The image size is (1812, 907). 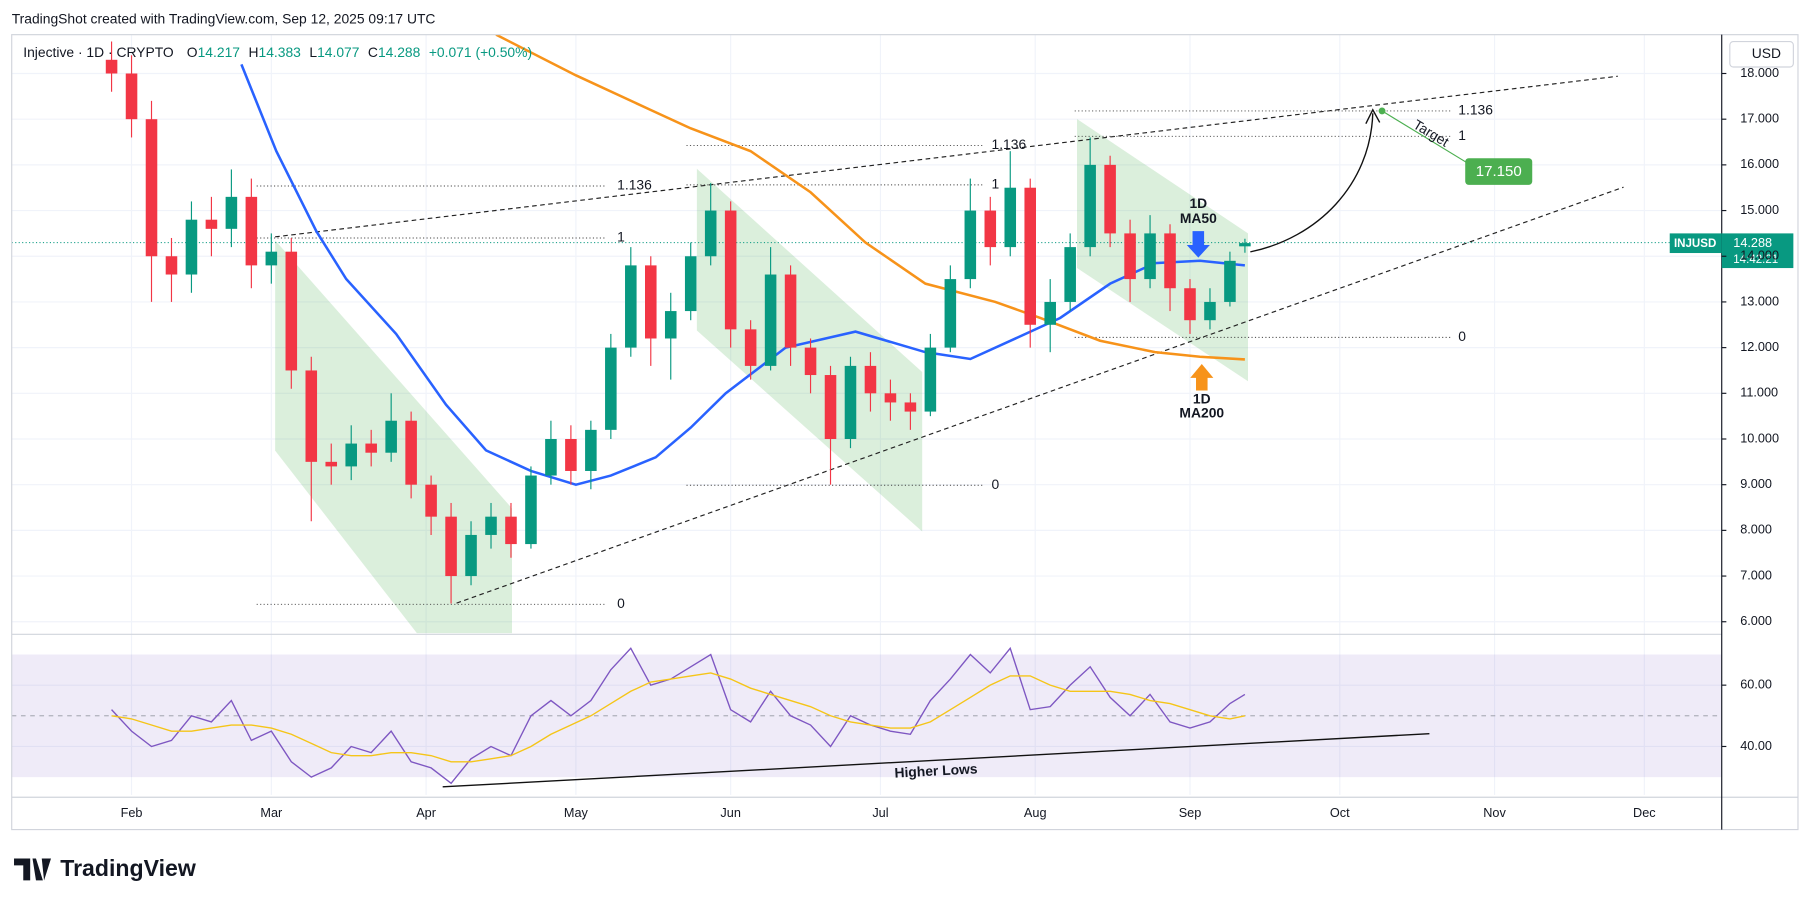 What do you see at coordinates (1429, 140) in the screenshot?
I see `target-line` at bounding box center [1429, 140].